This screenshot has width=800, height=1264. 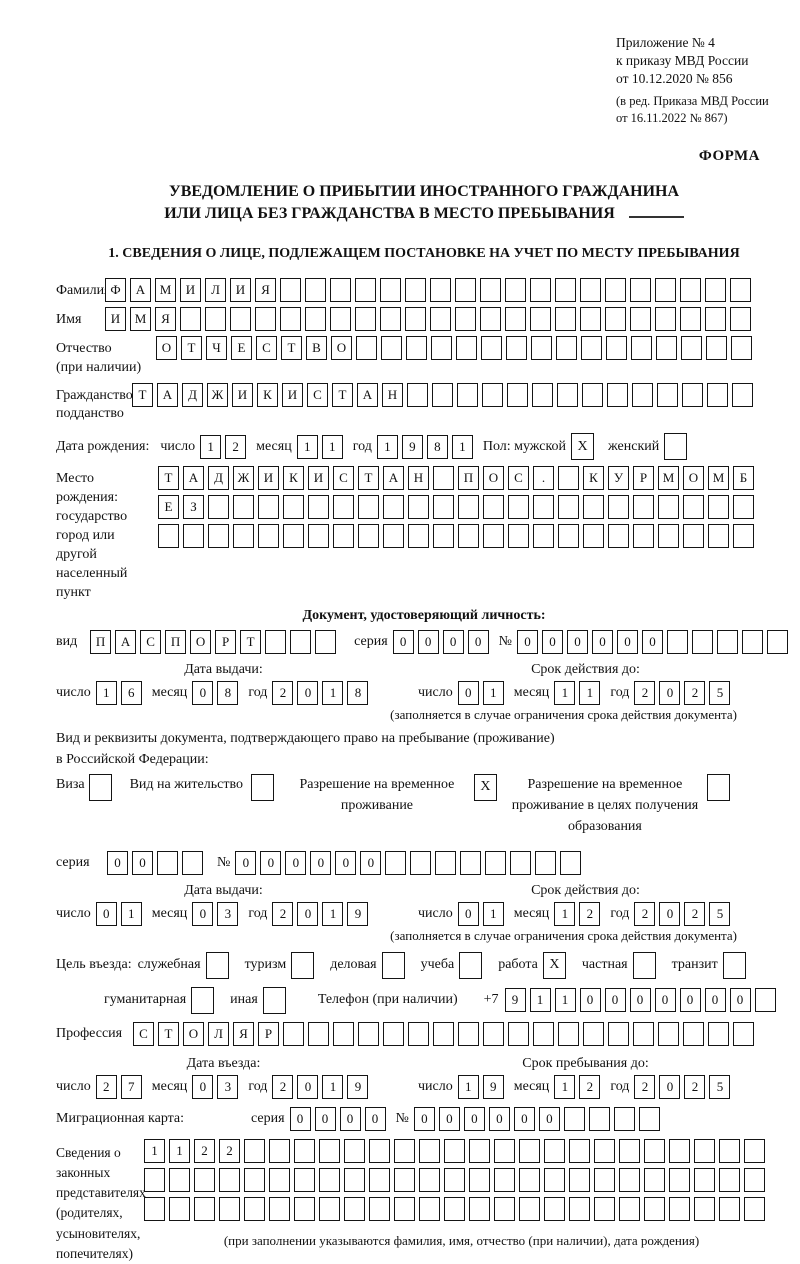 I want to click on form-cell: Б, so click(x=743, y=478).